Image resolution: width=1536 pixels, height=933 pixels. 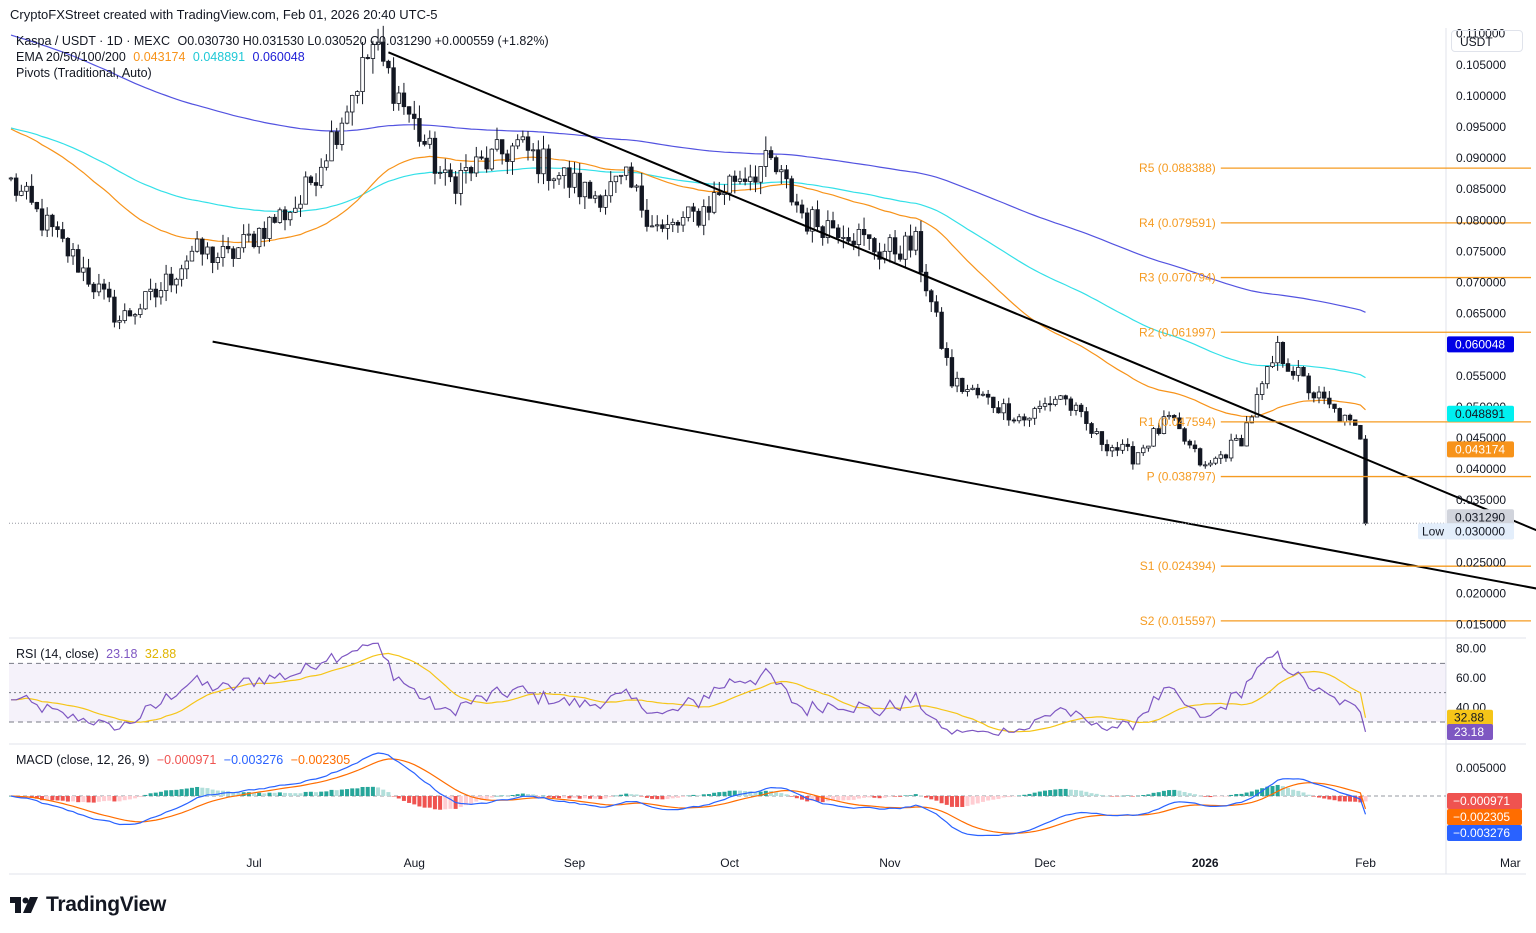 What do you see at coordinates (1487, 41) in the screenshot?
I see `currency-button: USDT` at bounding box center [1487, 41].